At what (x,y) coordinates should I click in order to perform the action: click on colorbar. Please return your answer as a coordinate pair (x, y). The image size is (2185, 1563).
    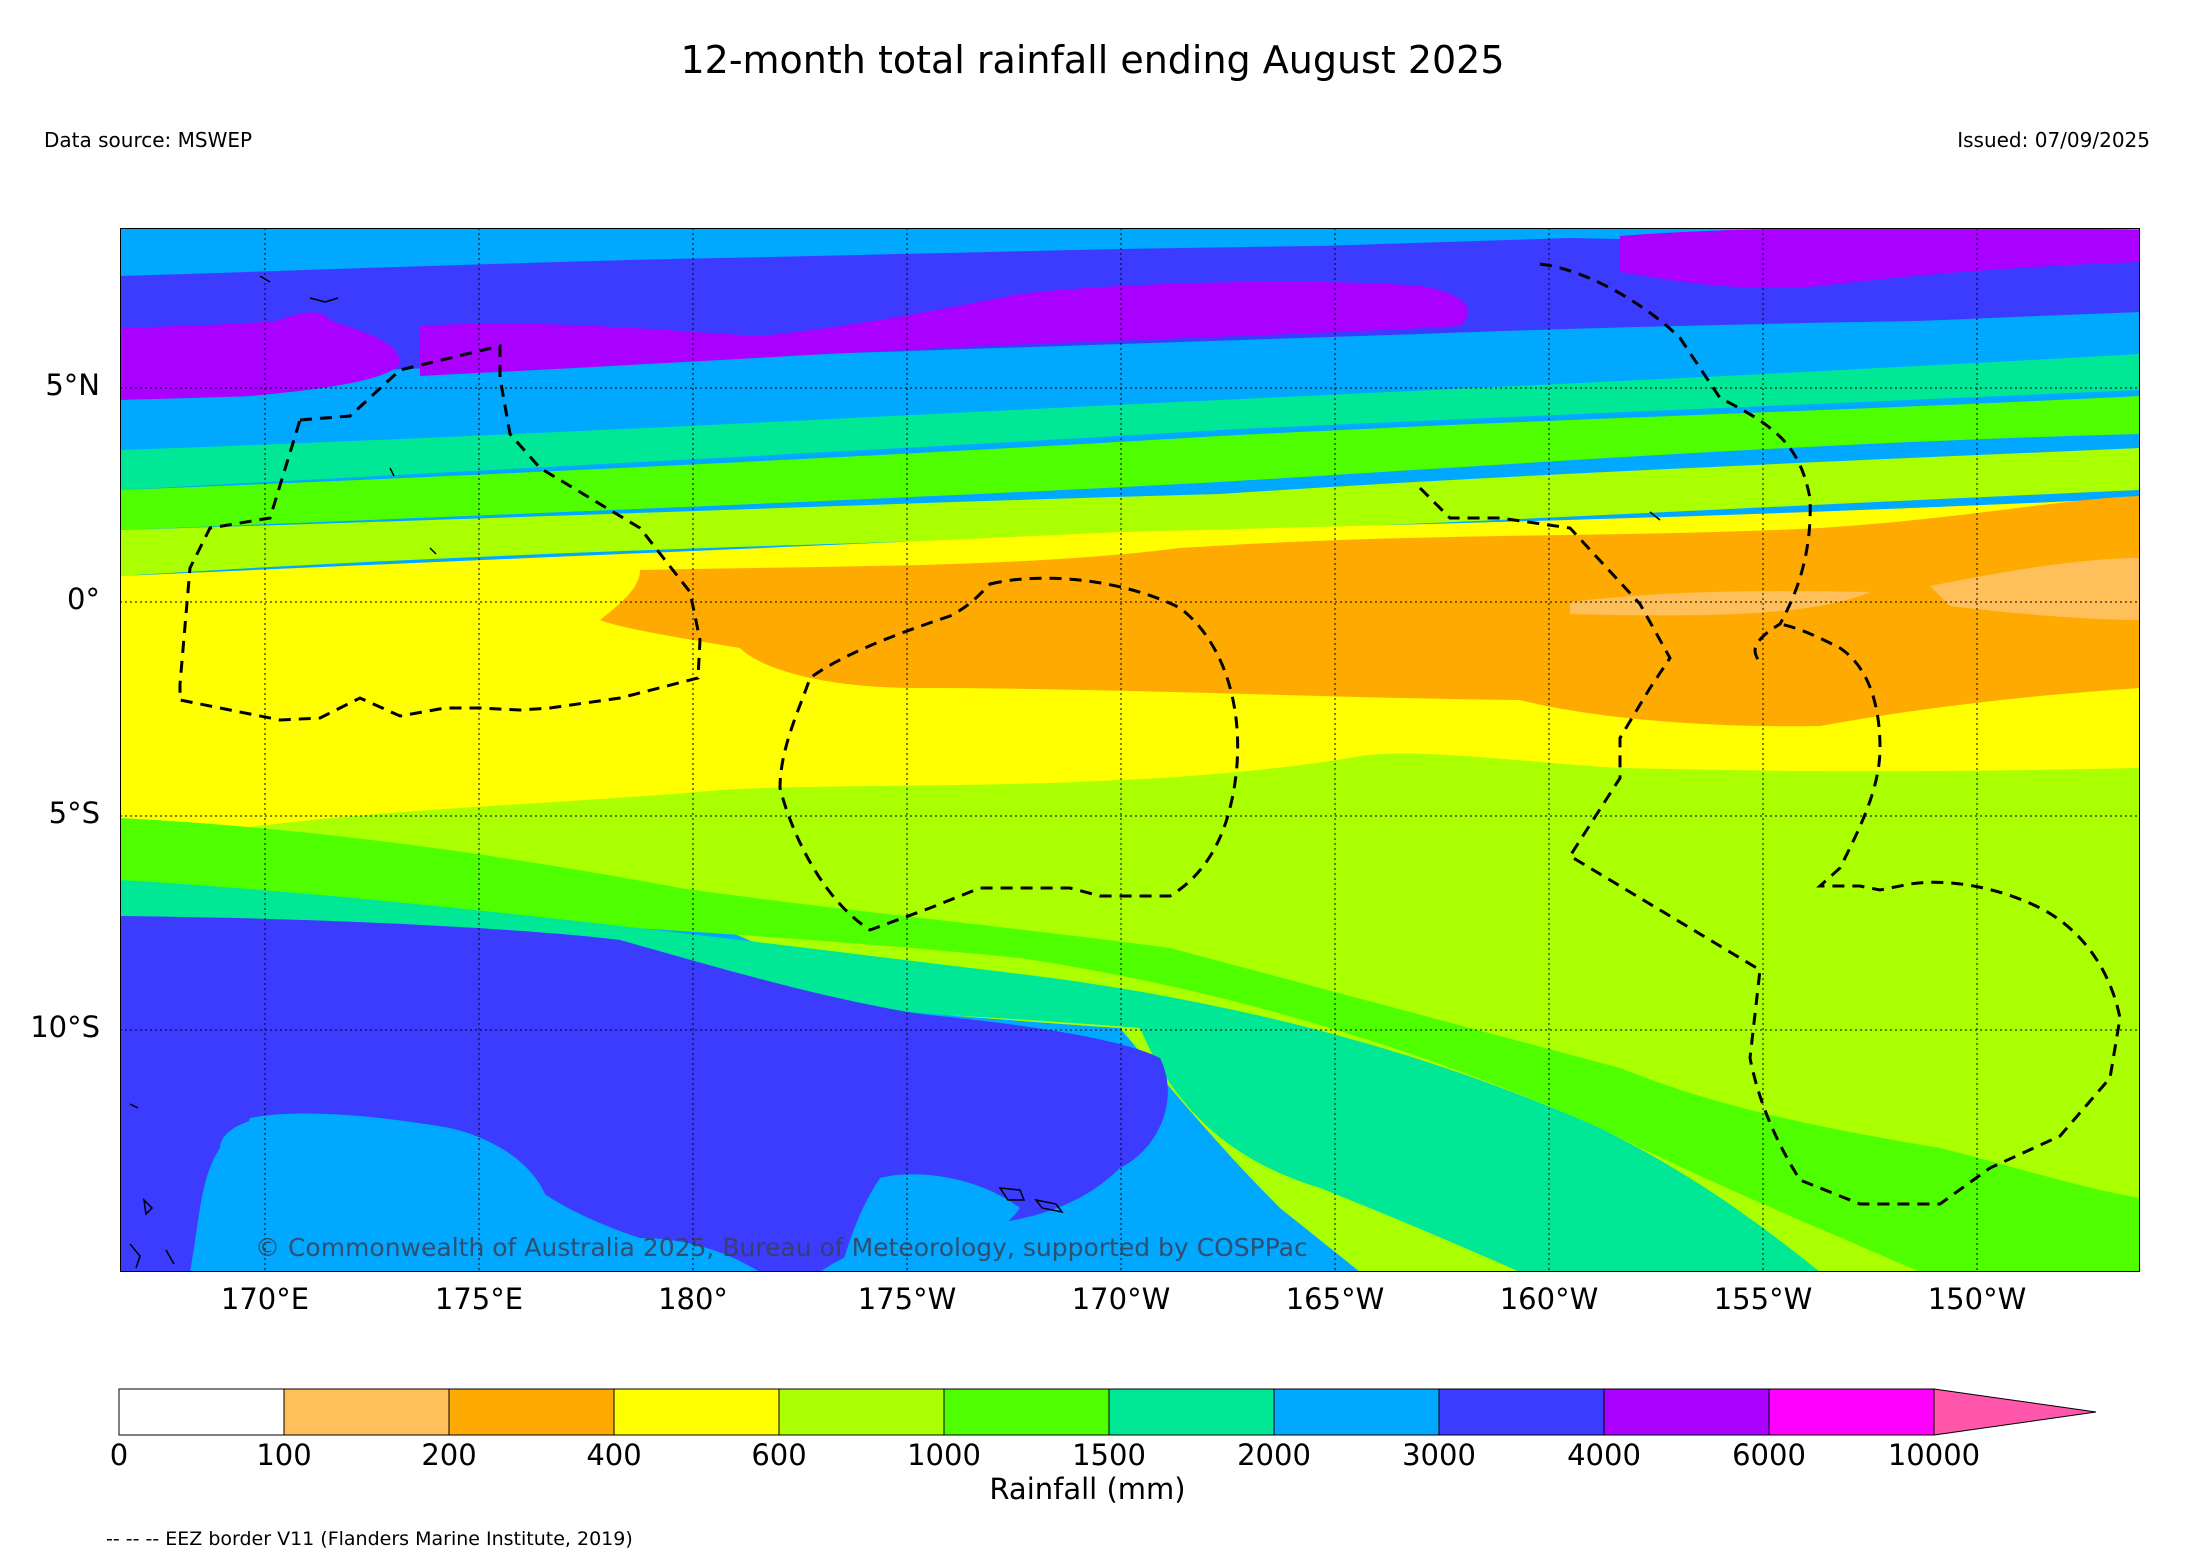
    Looking at the image, I should click on (1107, 1412).